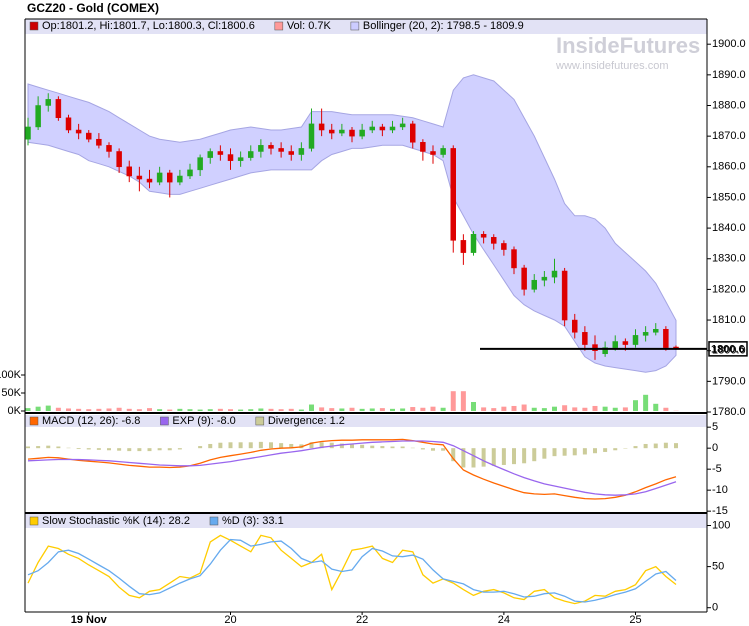  What do you see at coordinates (253, 521) in the screenshot?
I see `legend-label: %D (3): 33.1` at bounding box center [253, 521].